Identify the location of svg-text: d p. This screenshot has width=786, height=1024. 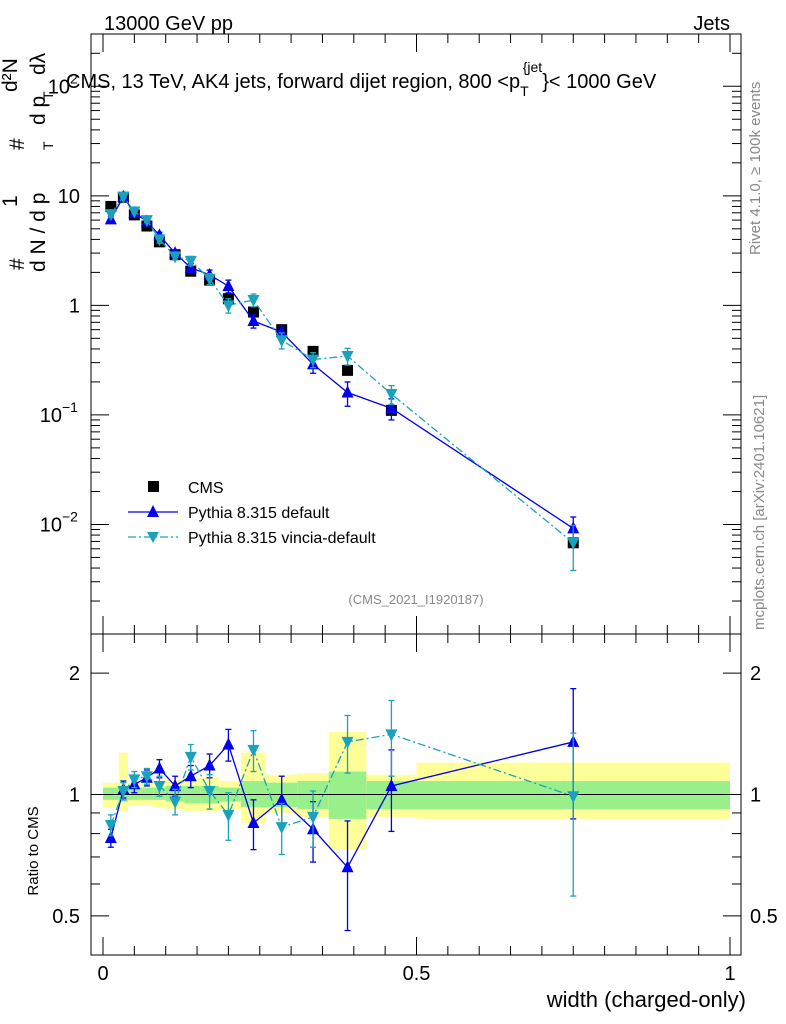
(38, 110).